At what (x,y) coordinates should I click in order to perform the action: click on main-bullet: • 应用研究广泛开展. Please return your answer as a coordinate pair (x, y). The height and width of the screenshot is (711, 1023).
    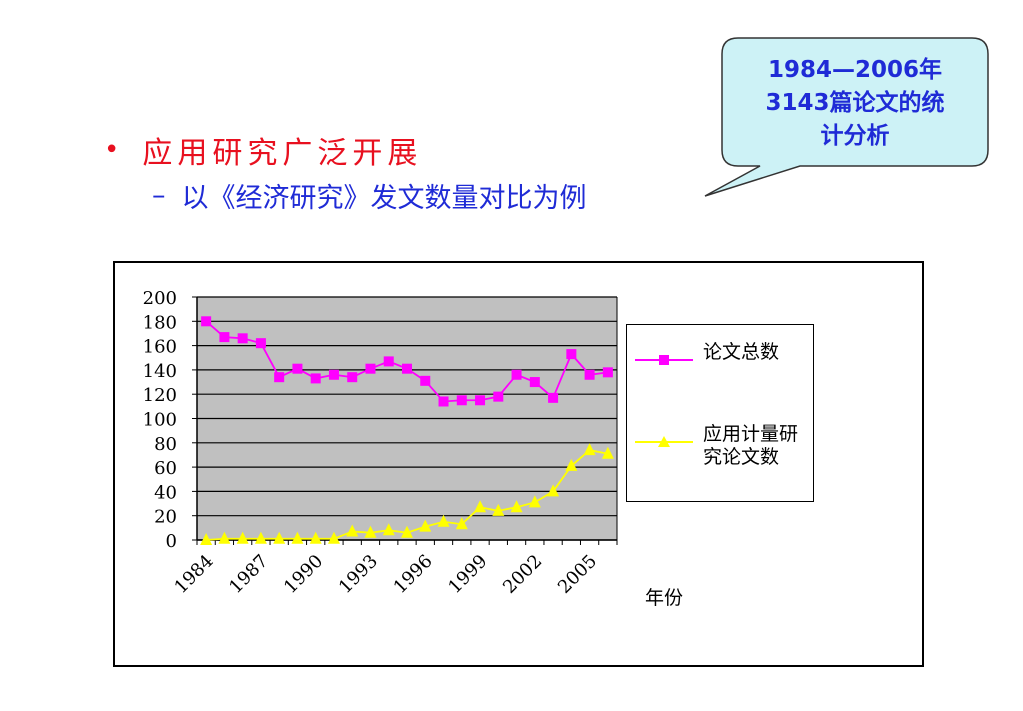
    Looking at the image, I should click on (263, 150).